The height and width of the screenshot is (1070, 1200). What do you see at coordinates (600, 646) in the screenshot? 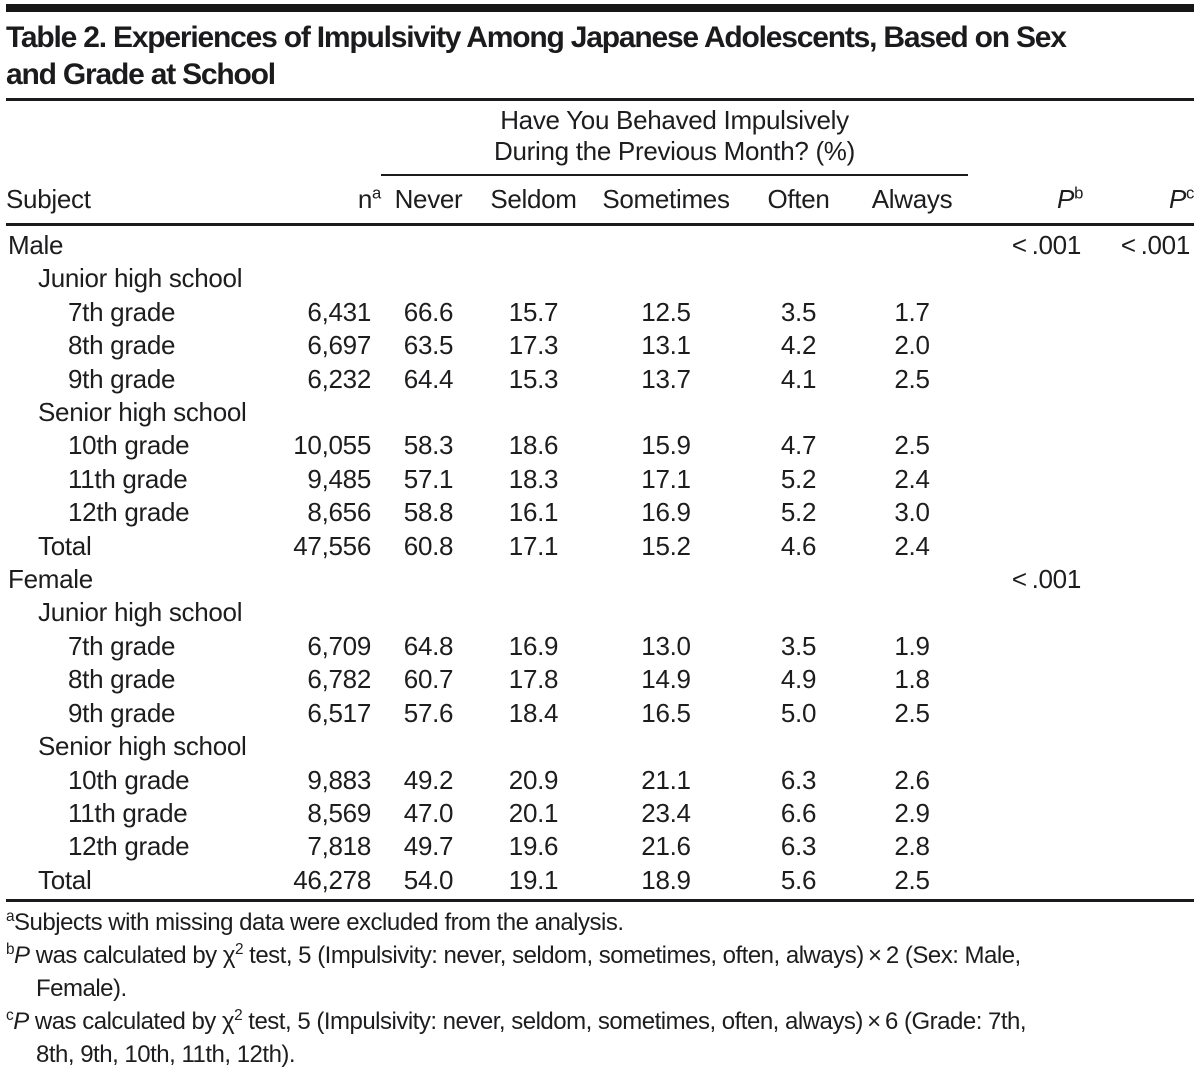
I see `table-row: 7th grade 6,709 64.8 16.9 13.0 3.5 1.9` at bounding box center [600, 646].